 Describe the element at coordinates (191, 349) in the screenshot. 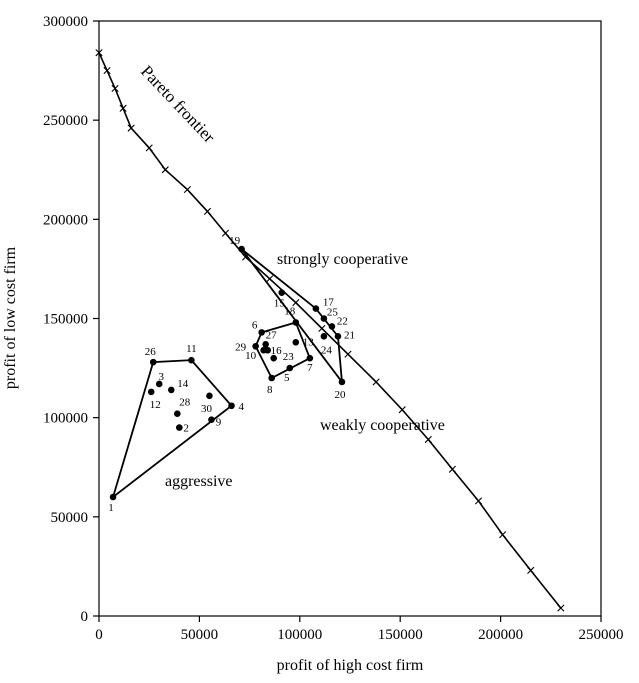

I see `point-label-11: 11` at that location.